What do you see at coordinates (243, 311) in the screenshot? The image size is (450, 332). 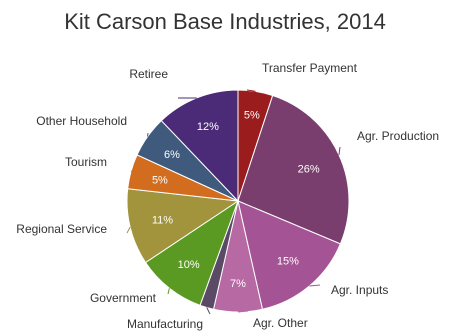 I see `leader-line-agr-other` at bounding box center [243, 311].